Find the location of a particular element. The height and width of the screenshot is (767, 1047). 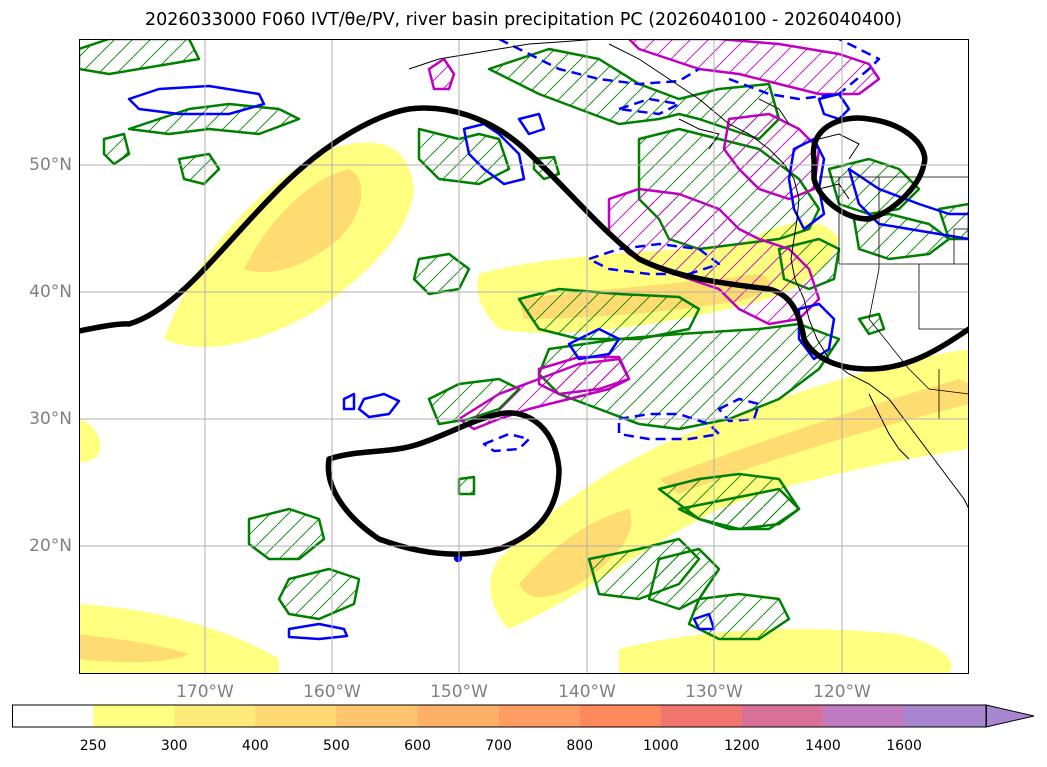

ivt-colorbar is located at coordinates (523, 716).